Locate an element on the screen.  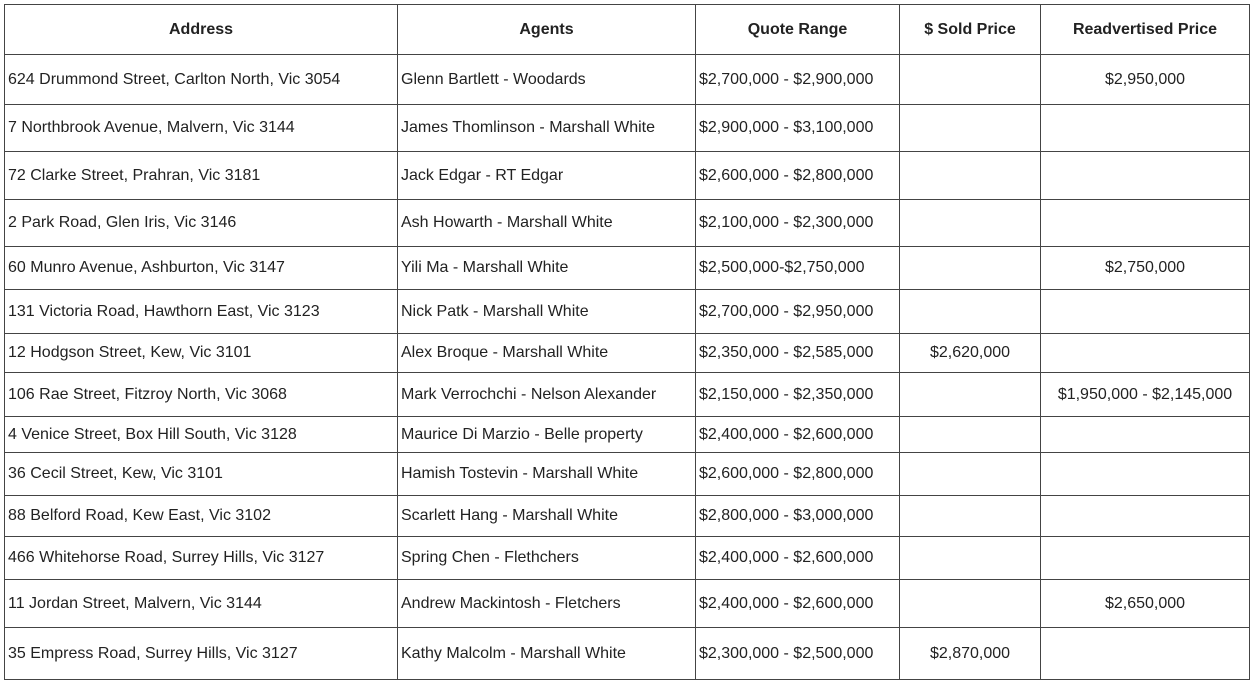
column-header: Quote Range is located at coordinates (797, 29).